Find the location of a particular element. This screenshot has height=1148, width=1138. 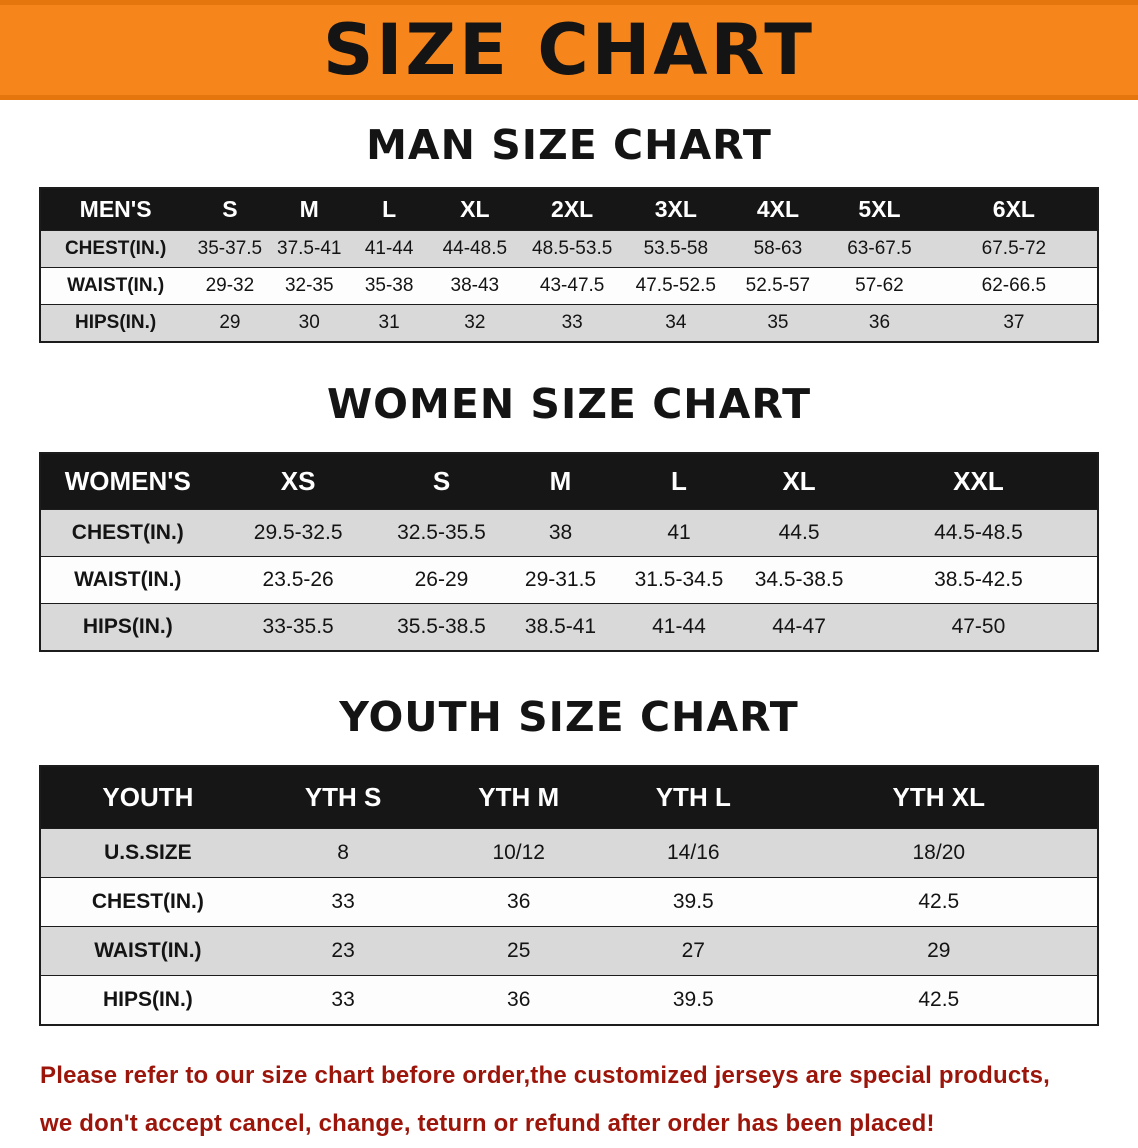

value-cell: 38-43 is located at coordinates (475, 286).